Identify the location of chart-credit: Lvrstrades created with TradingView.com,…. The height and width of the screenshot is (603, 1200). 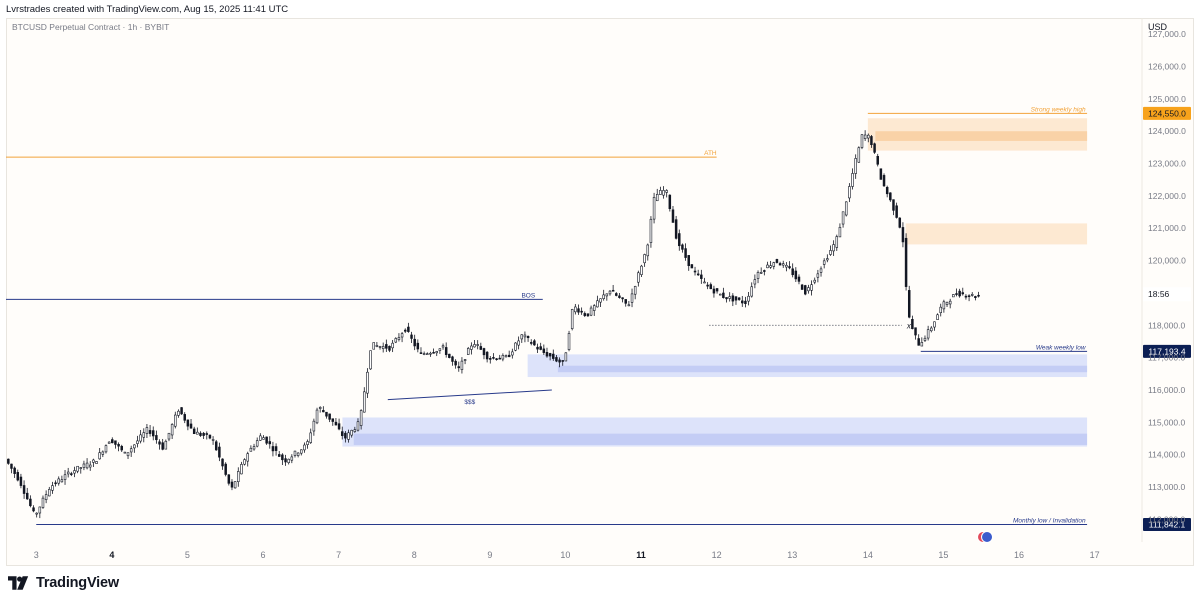
(147, 9).